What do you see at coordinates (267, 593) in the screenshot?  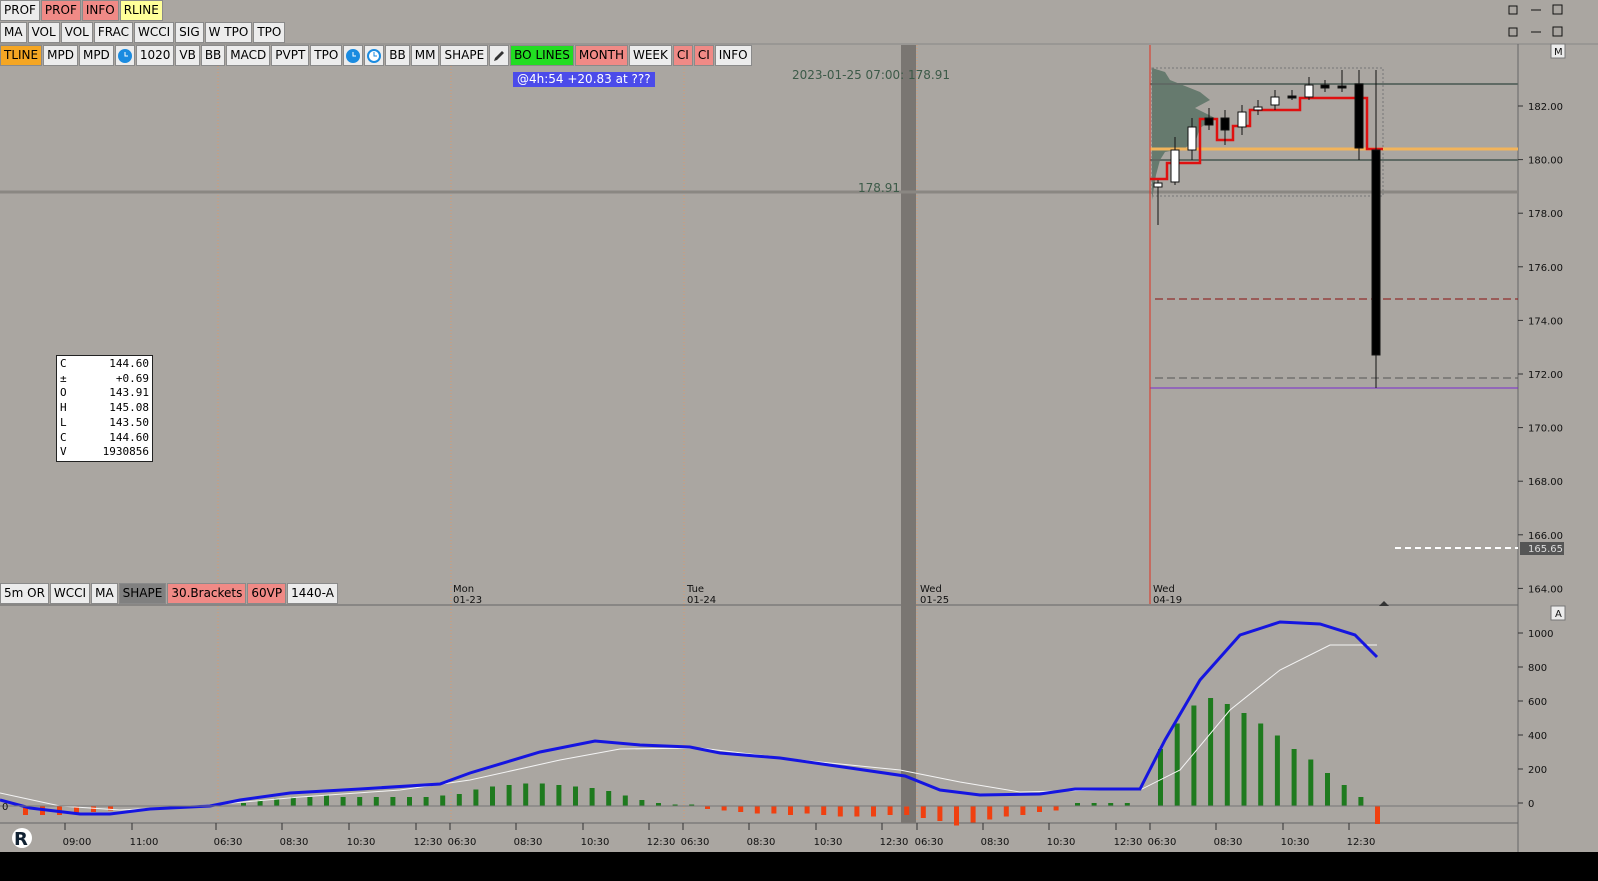 I see `toolbar-button: 60VP` at bounding box center [267, 593].